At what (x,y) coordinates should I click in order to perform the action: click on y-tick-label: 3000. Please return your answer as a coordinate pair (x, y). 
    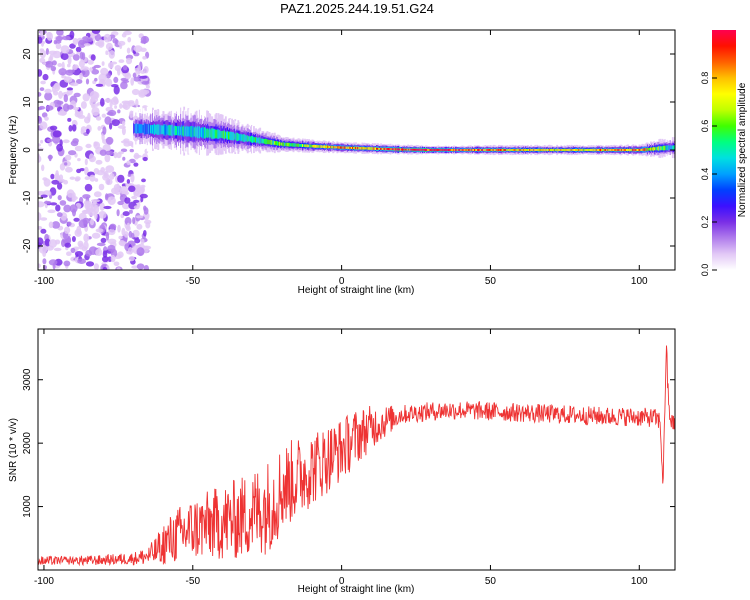
    Looking at the image, I should click on (27, 379).